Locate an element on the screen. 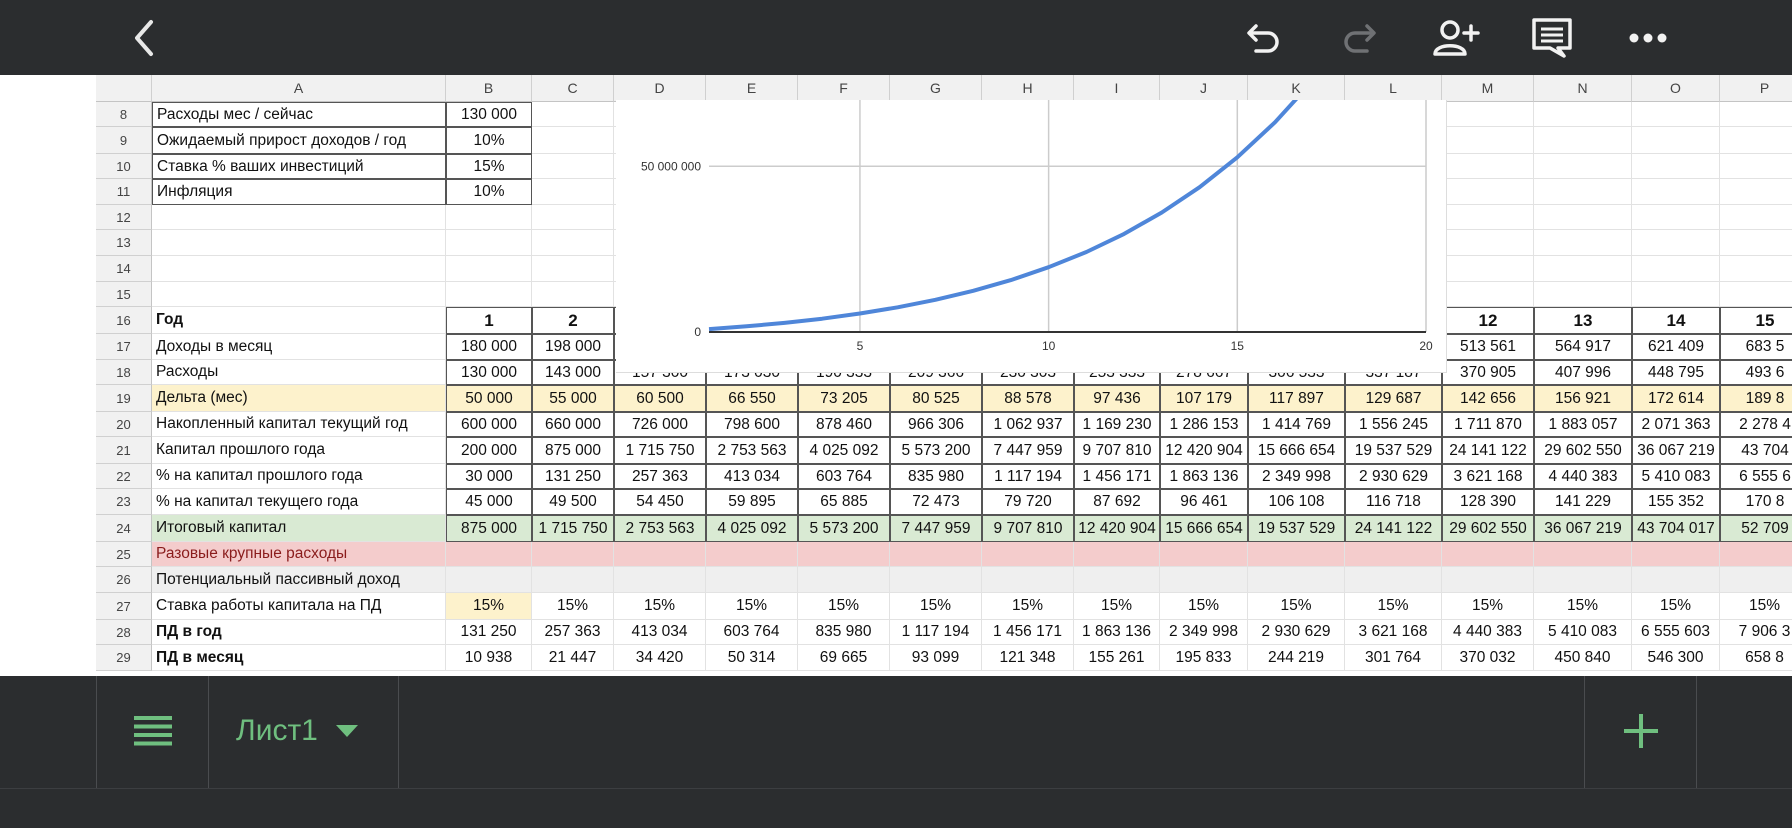 The image size is (1792, 828). cell-a12 is located at coordinates (299, 217).